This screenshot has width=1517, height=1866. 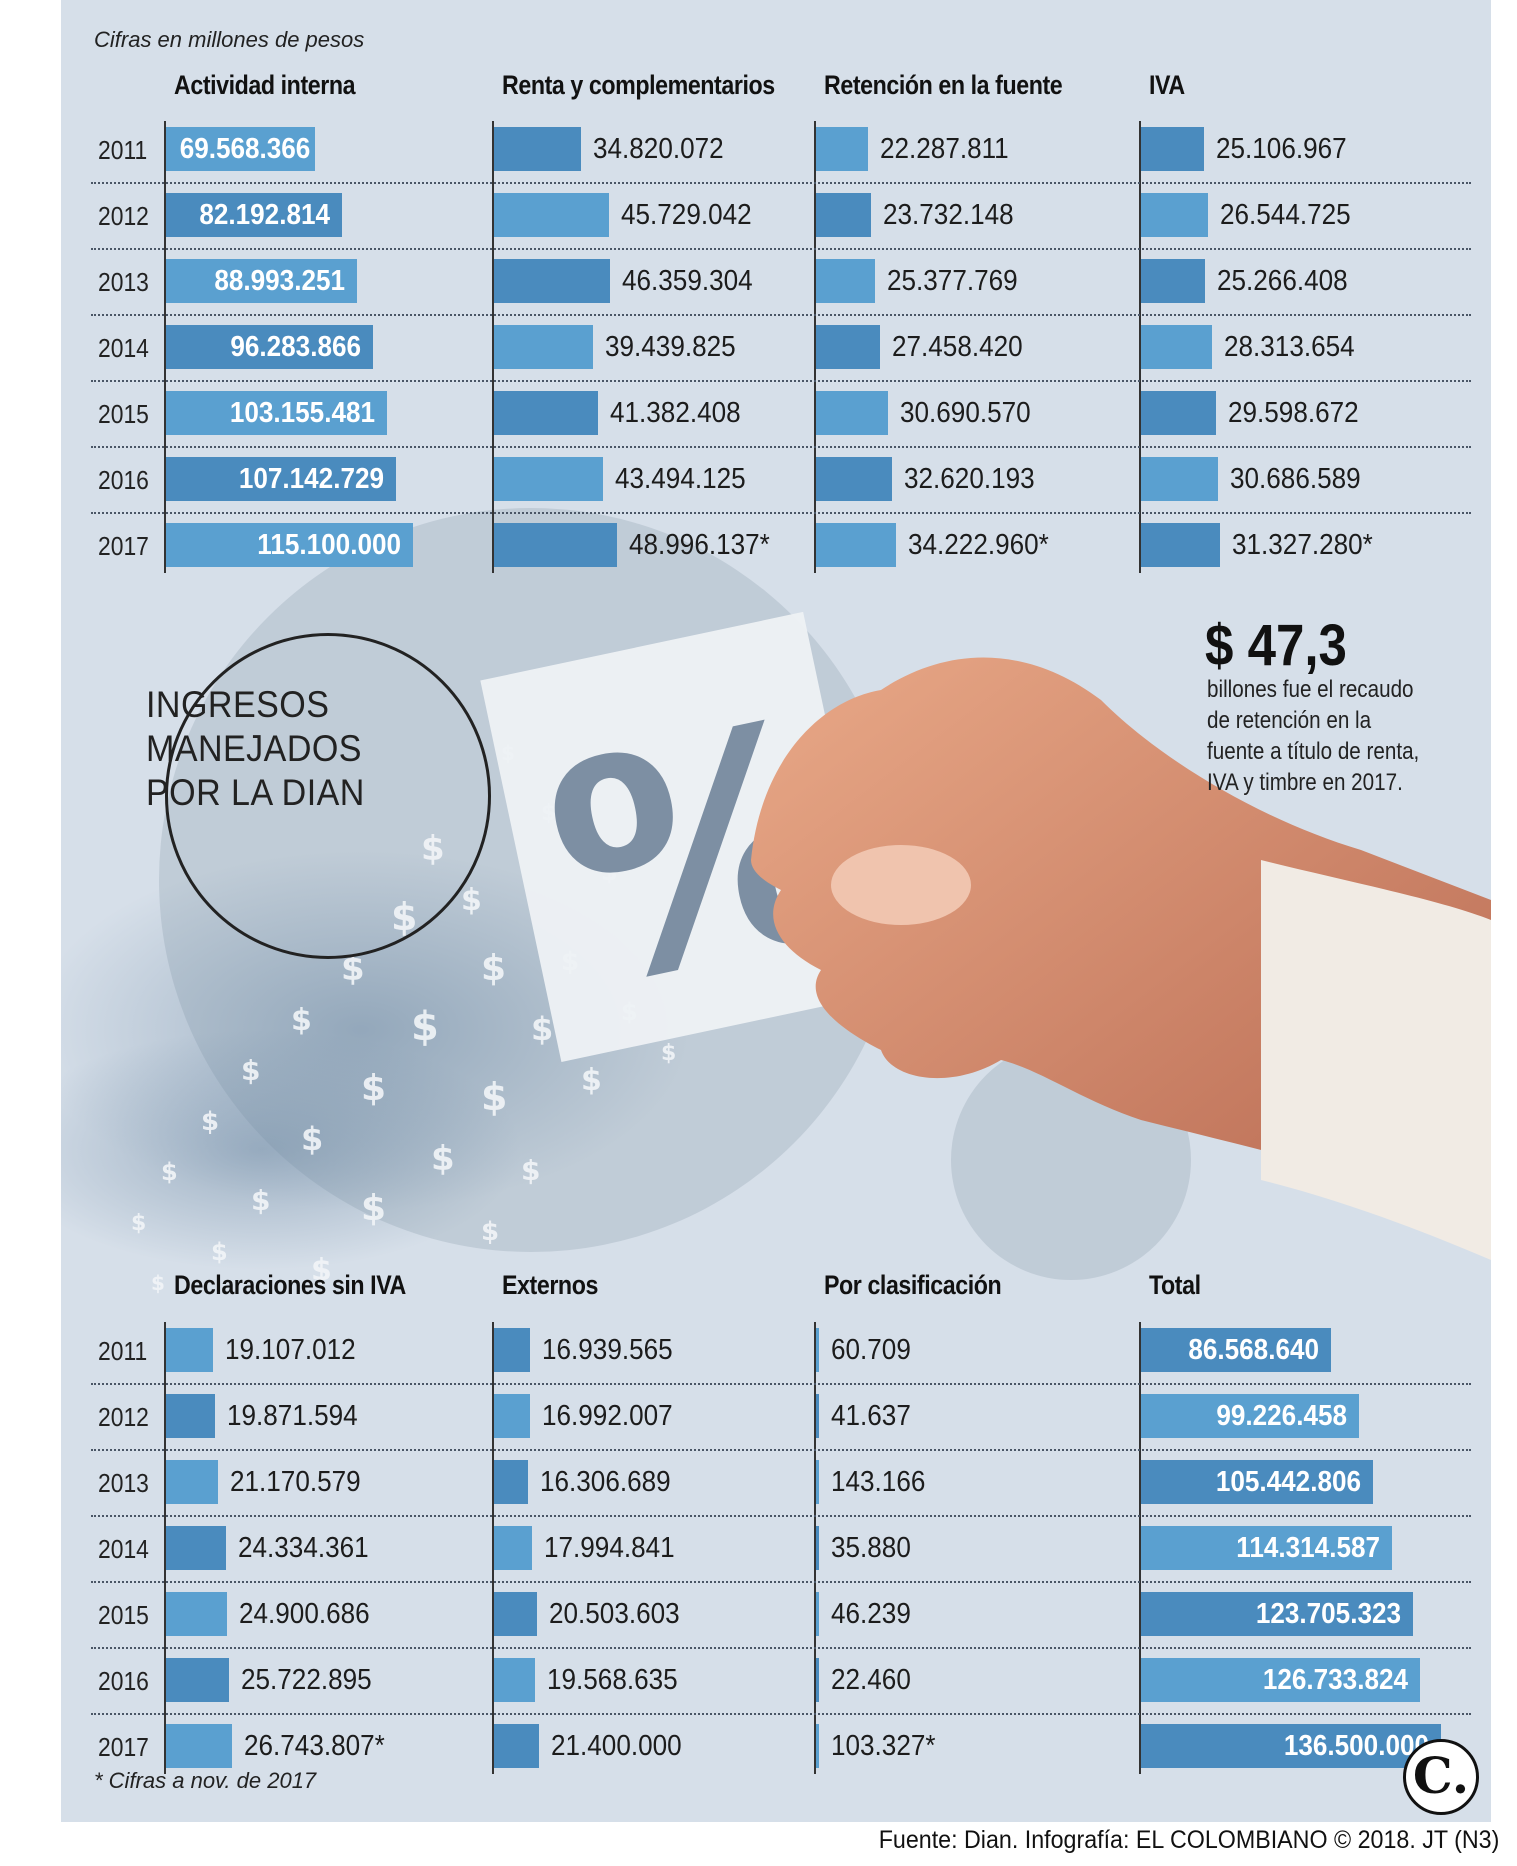 What do you see at coordinates (1328, 1614) in the screenshot?
I see `data-label: 123.705.323` at bounding box center [1328, 1614].